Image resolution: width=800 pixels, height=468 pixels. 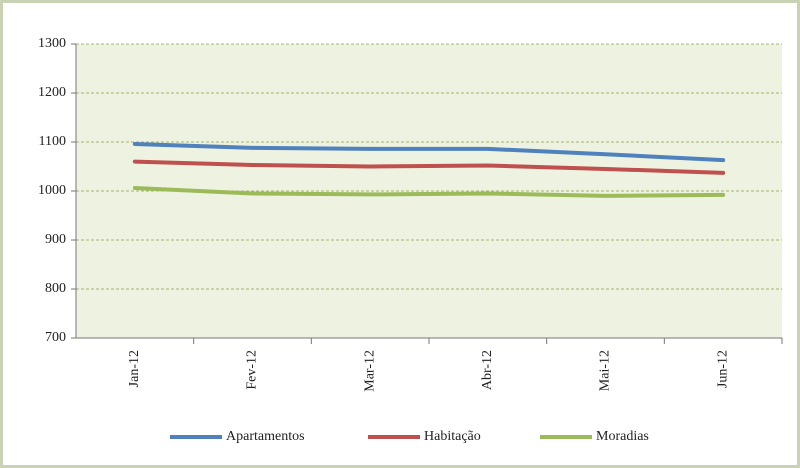 What do you see at coordinates (55, 337) in the screenshot?
I see `y-tick-label: 700` at bounding box center [55, 337].